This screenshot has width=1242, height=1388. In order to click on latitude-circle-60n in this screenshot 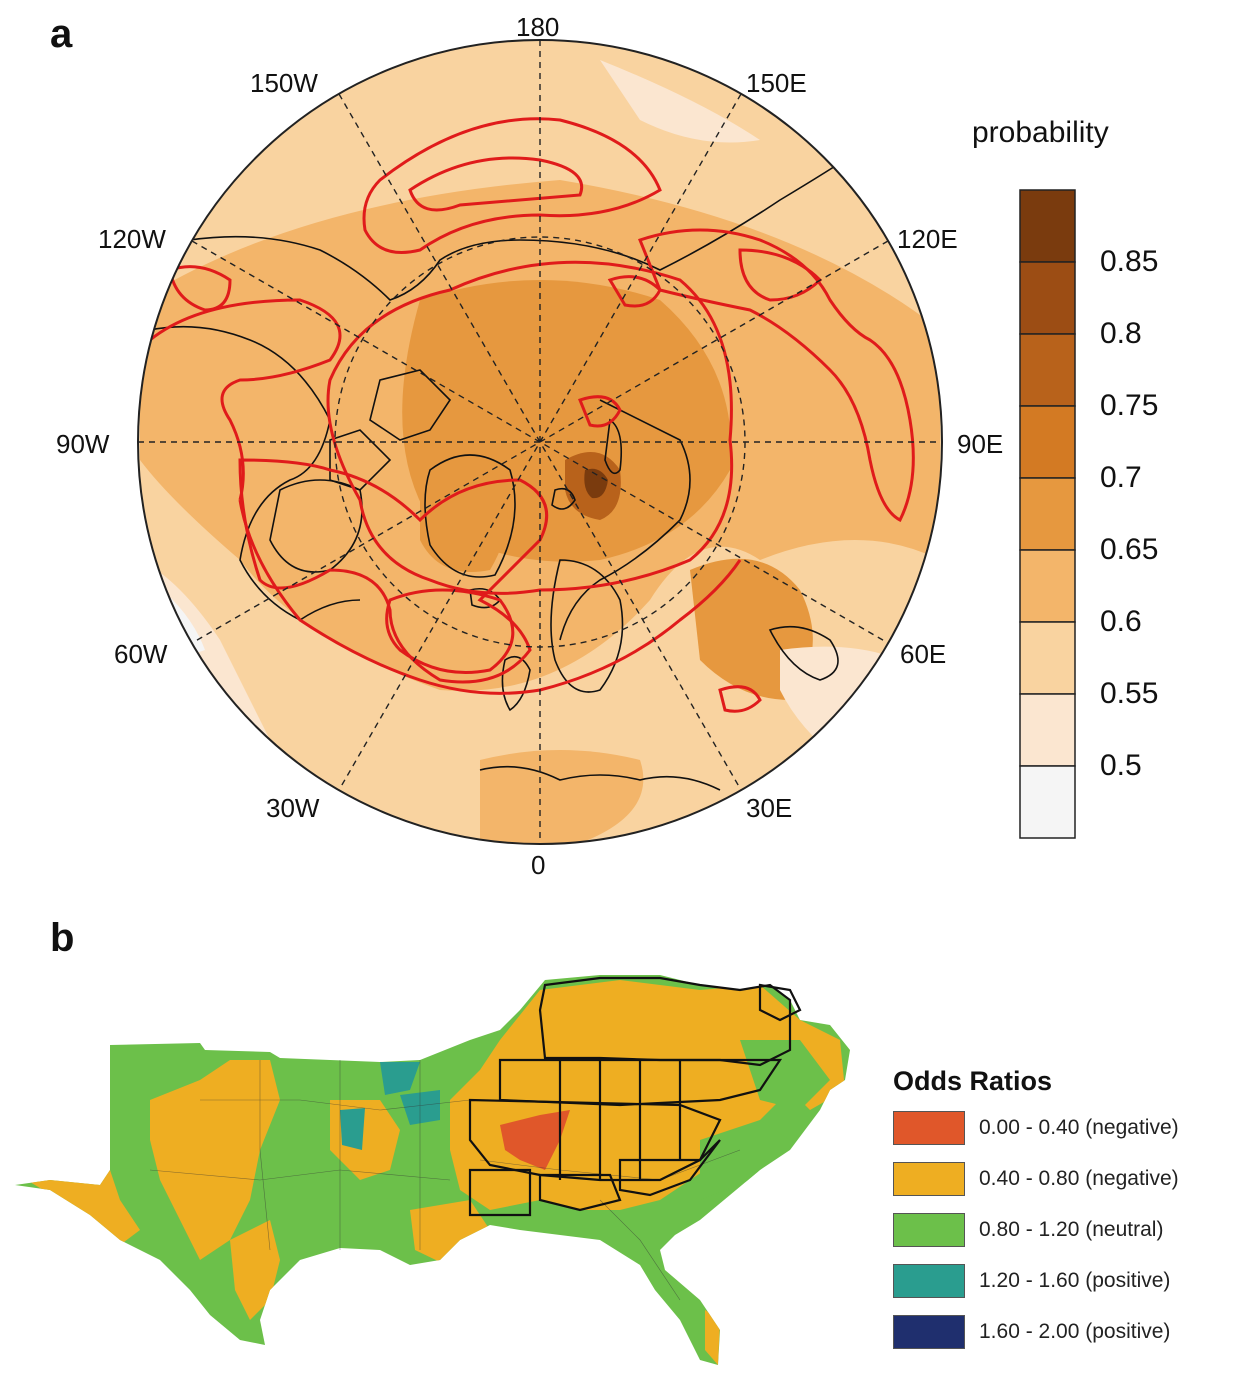, I will do `click(540, 442)`.